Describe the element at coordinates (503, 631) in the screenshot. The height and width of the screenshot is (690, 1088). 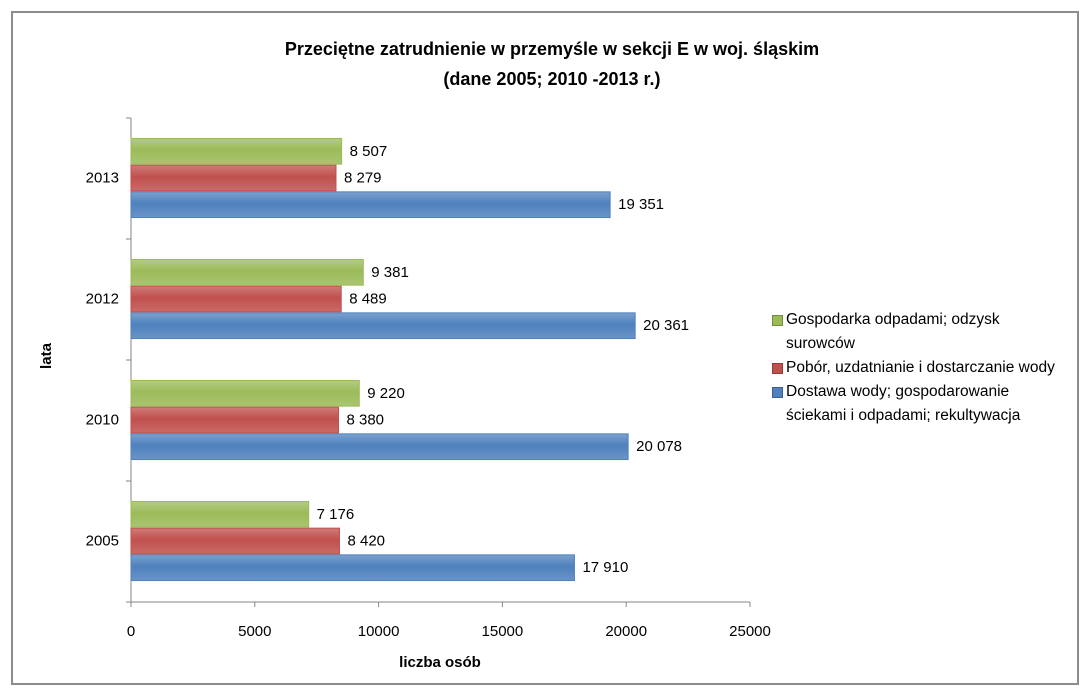
I see `x-tick-label: 15000` at that location.